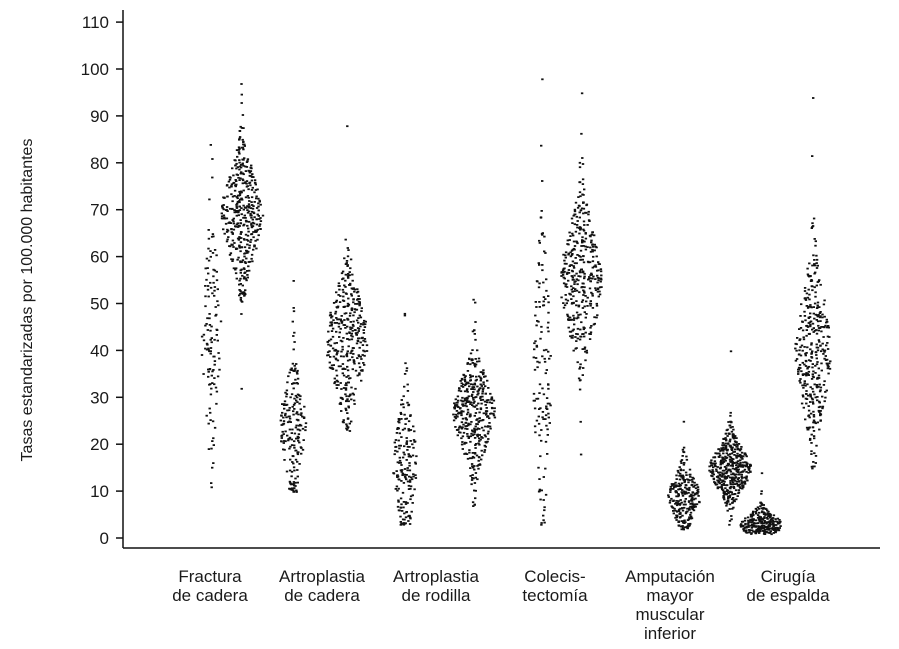  What do you see at coordinates (436, 576) in the screenshot?
I see `category-label-line: Artroplastia` at bounding box center [436, 576].